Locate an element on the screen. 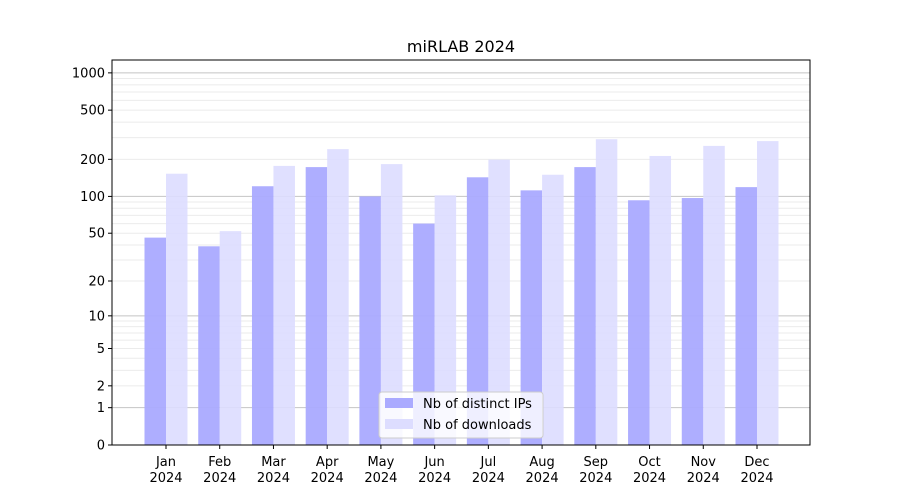  x-tick-label: Oct is located at coordinates (649, 462).